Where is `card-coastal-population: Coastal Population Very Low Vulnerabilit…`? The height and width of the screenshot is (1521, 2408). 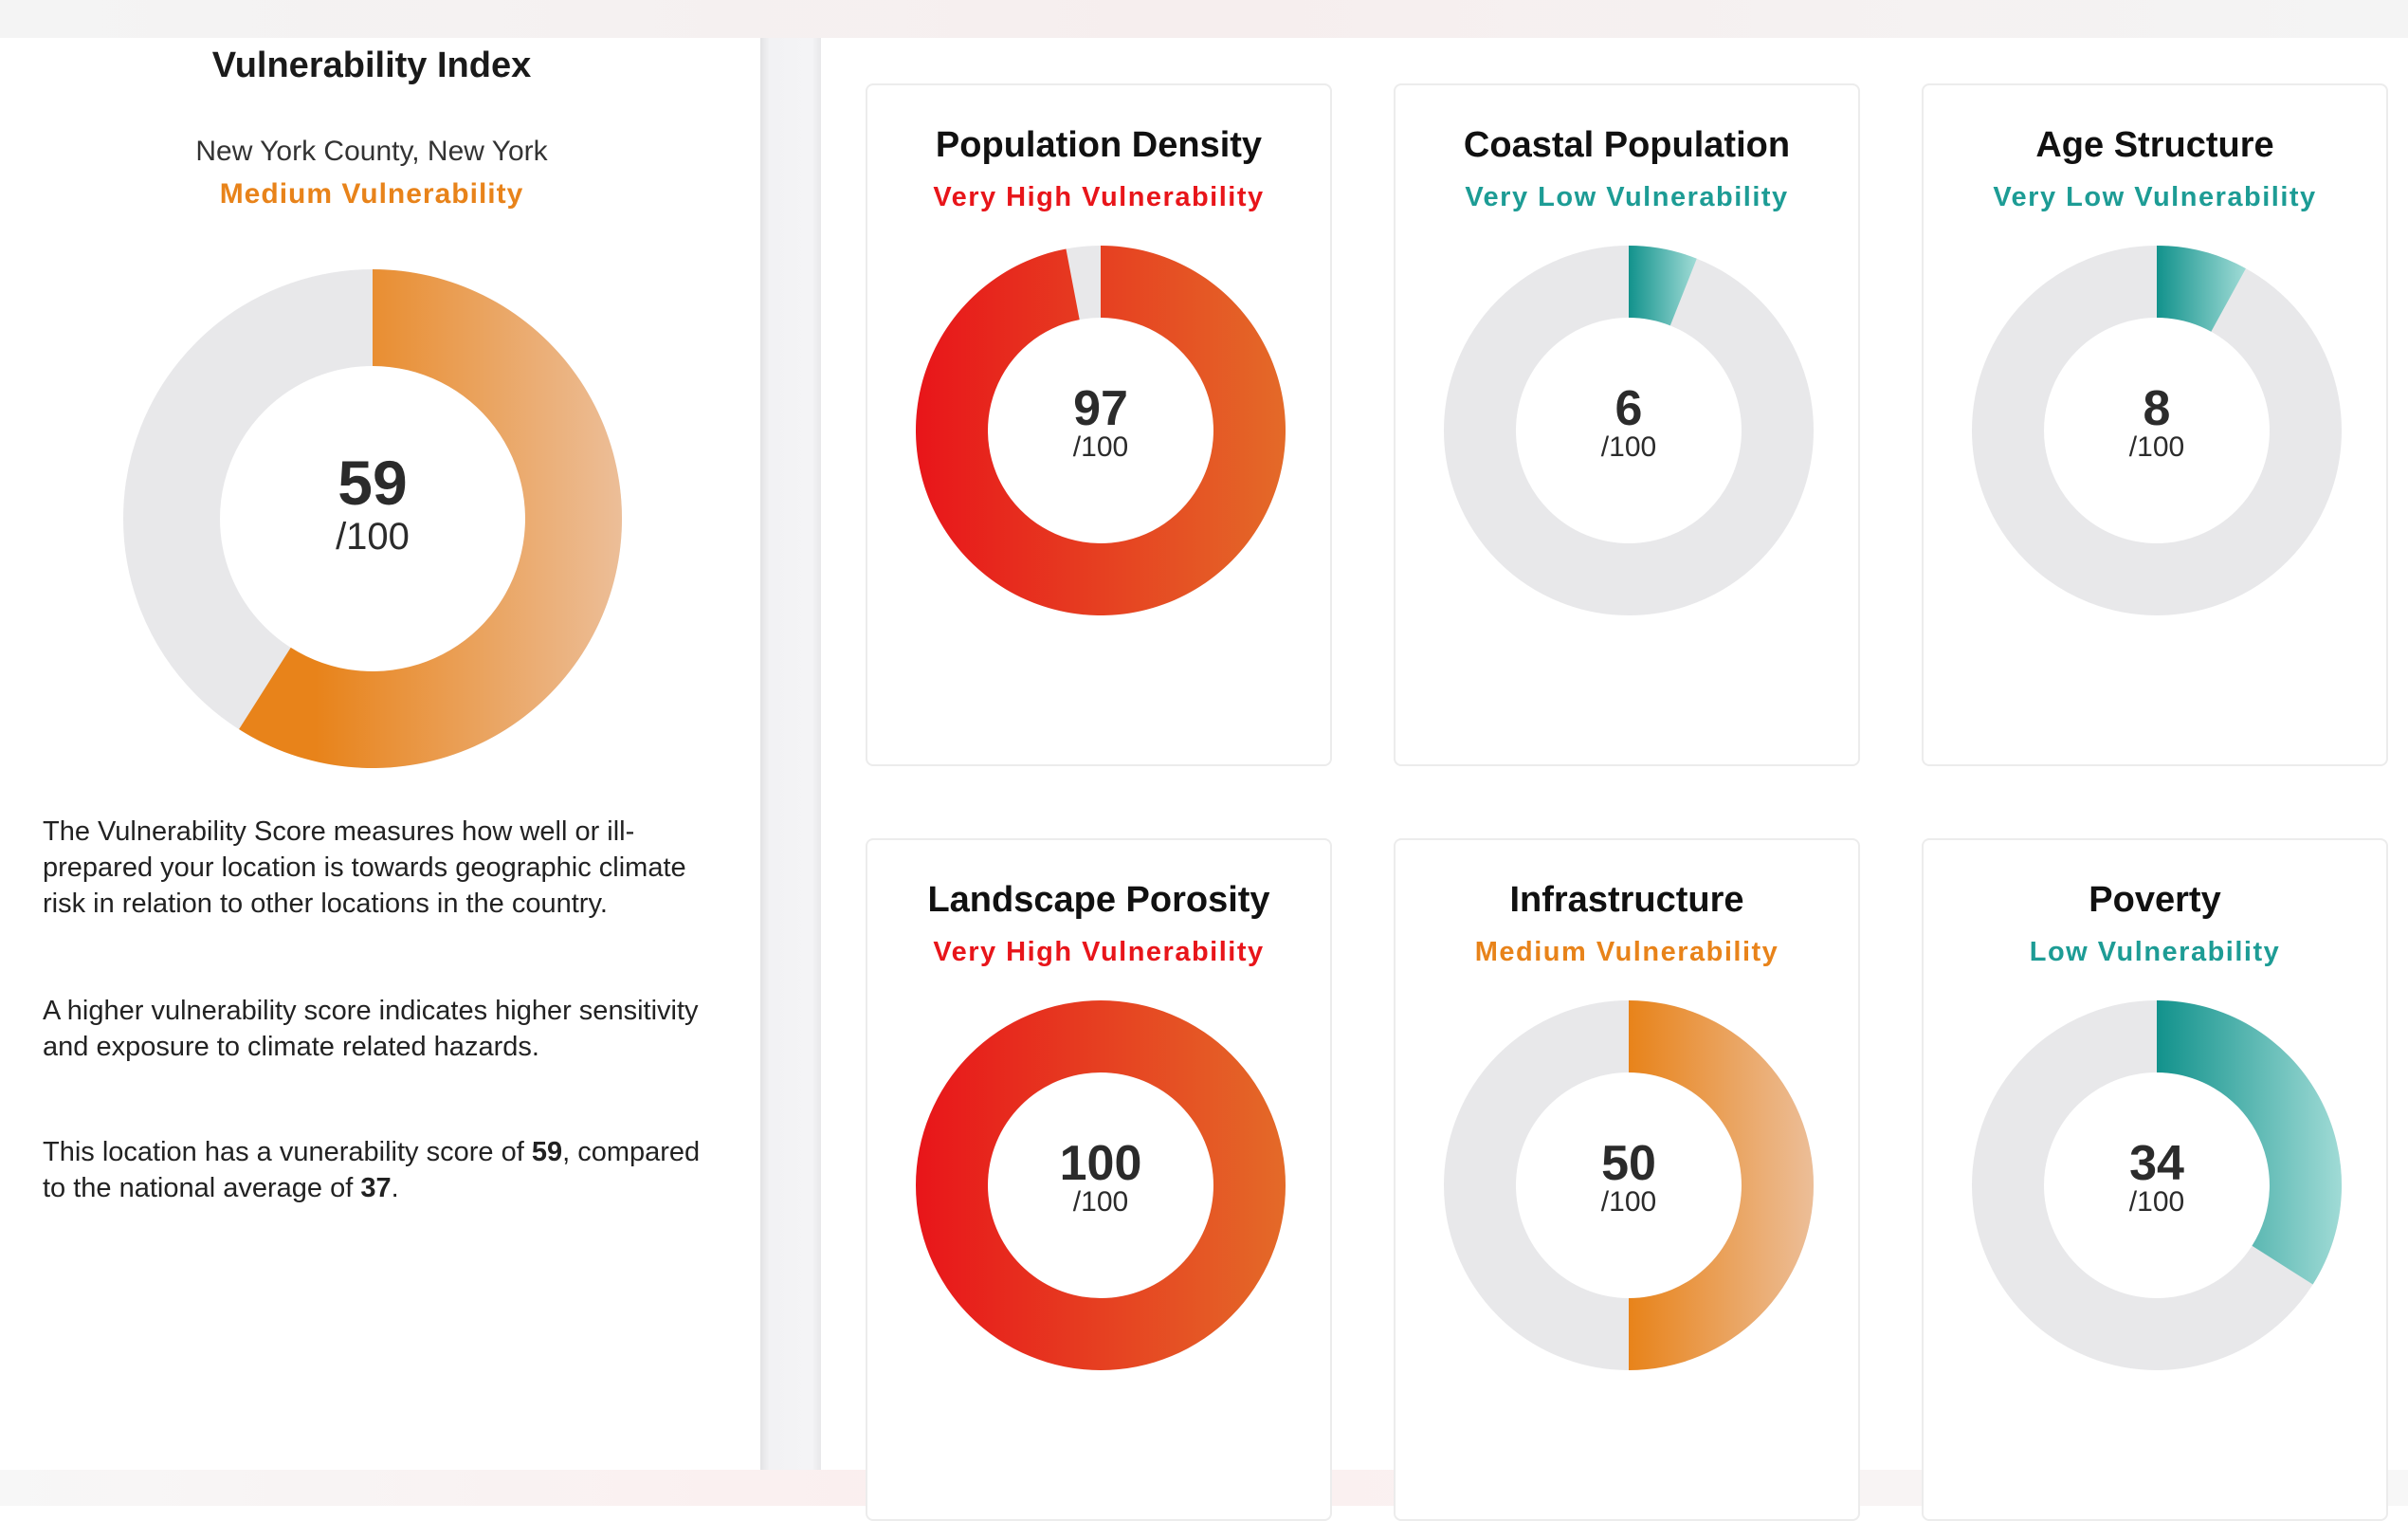
card-coastal-population: Coastal Population Very Low Vulnerabilit… is located at coordinates (1627, 424).